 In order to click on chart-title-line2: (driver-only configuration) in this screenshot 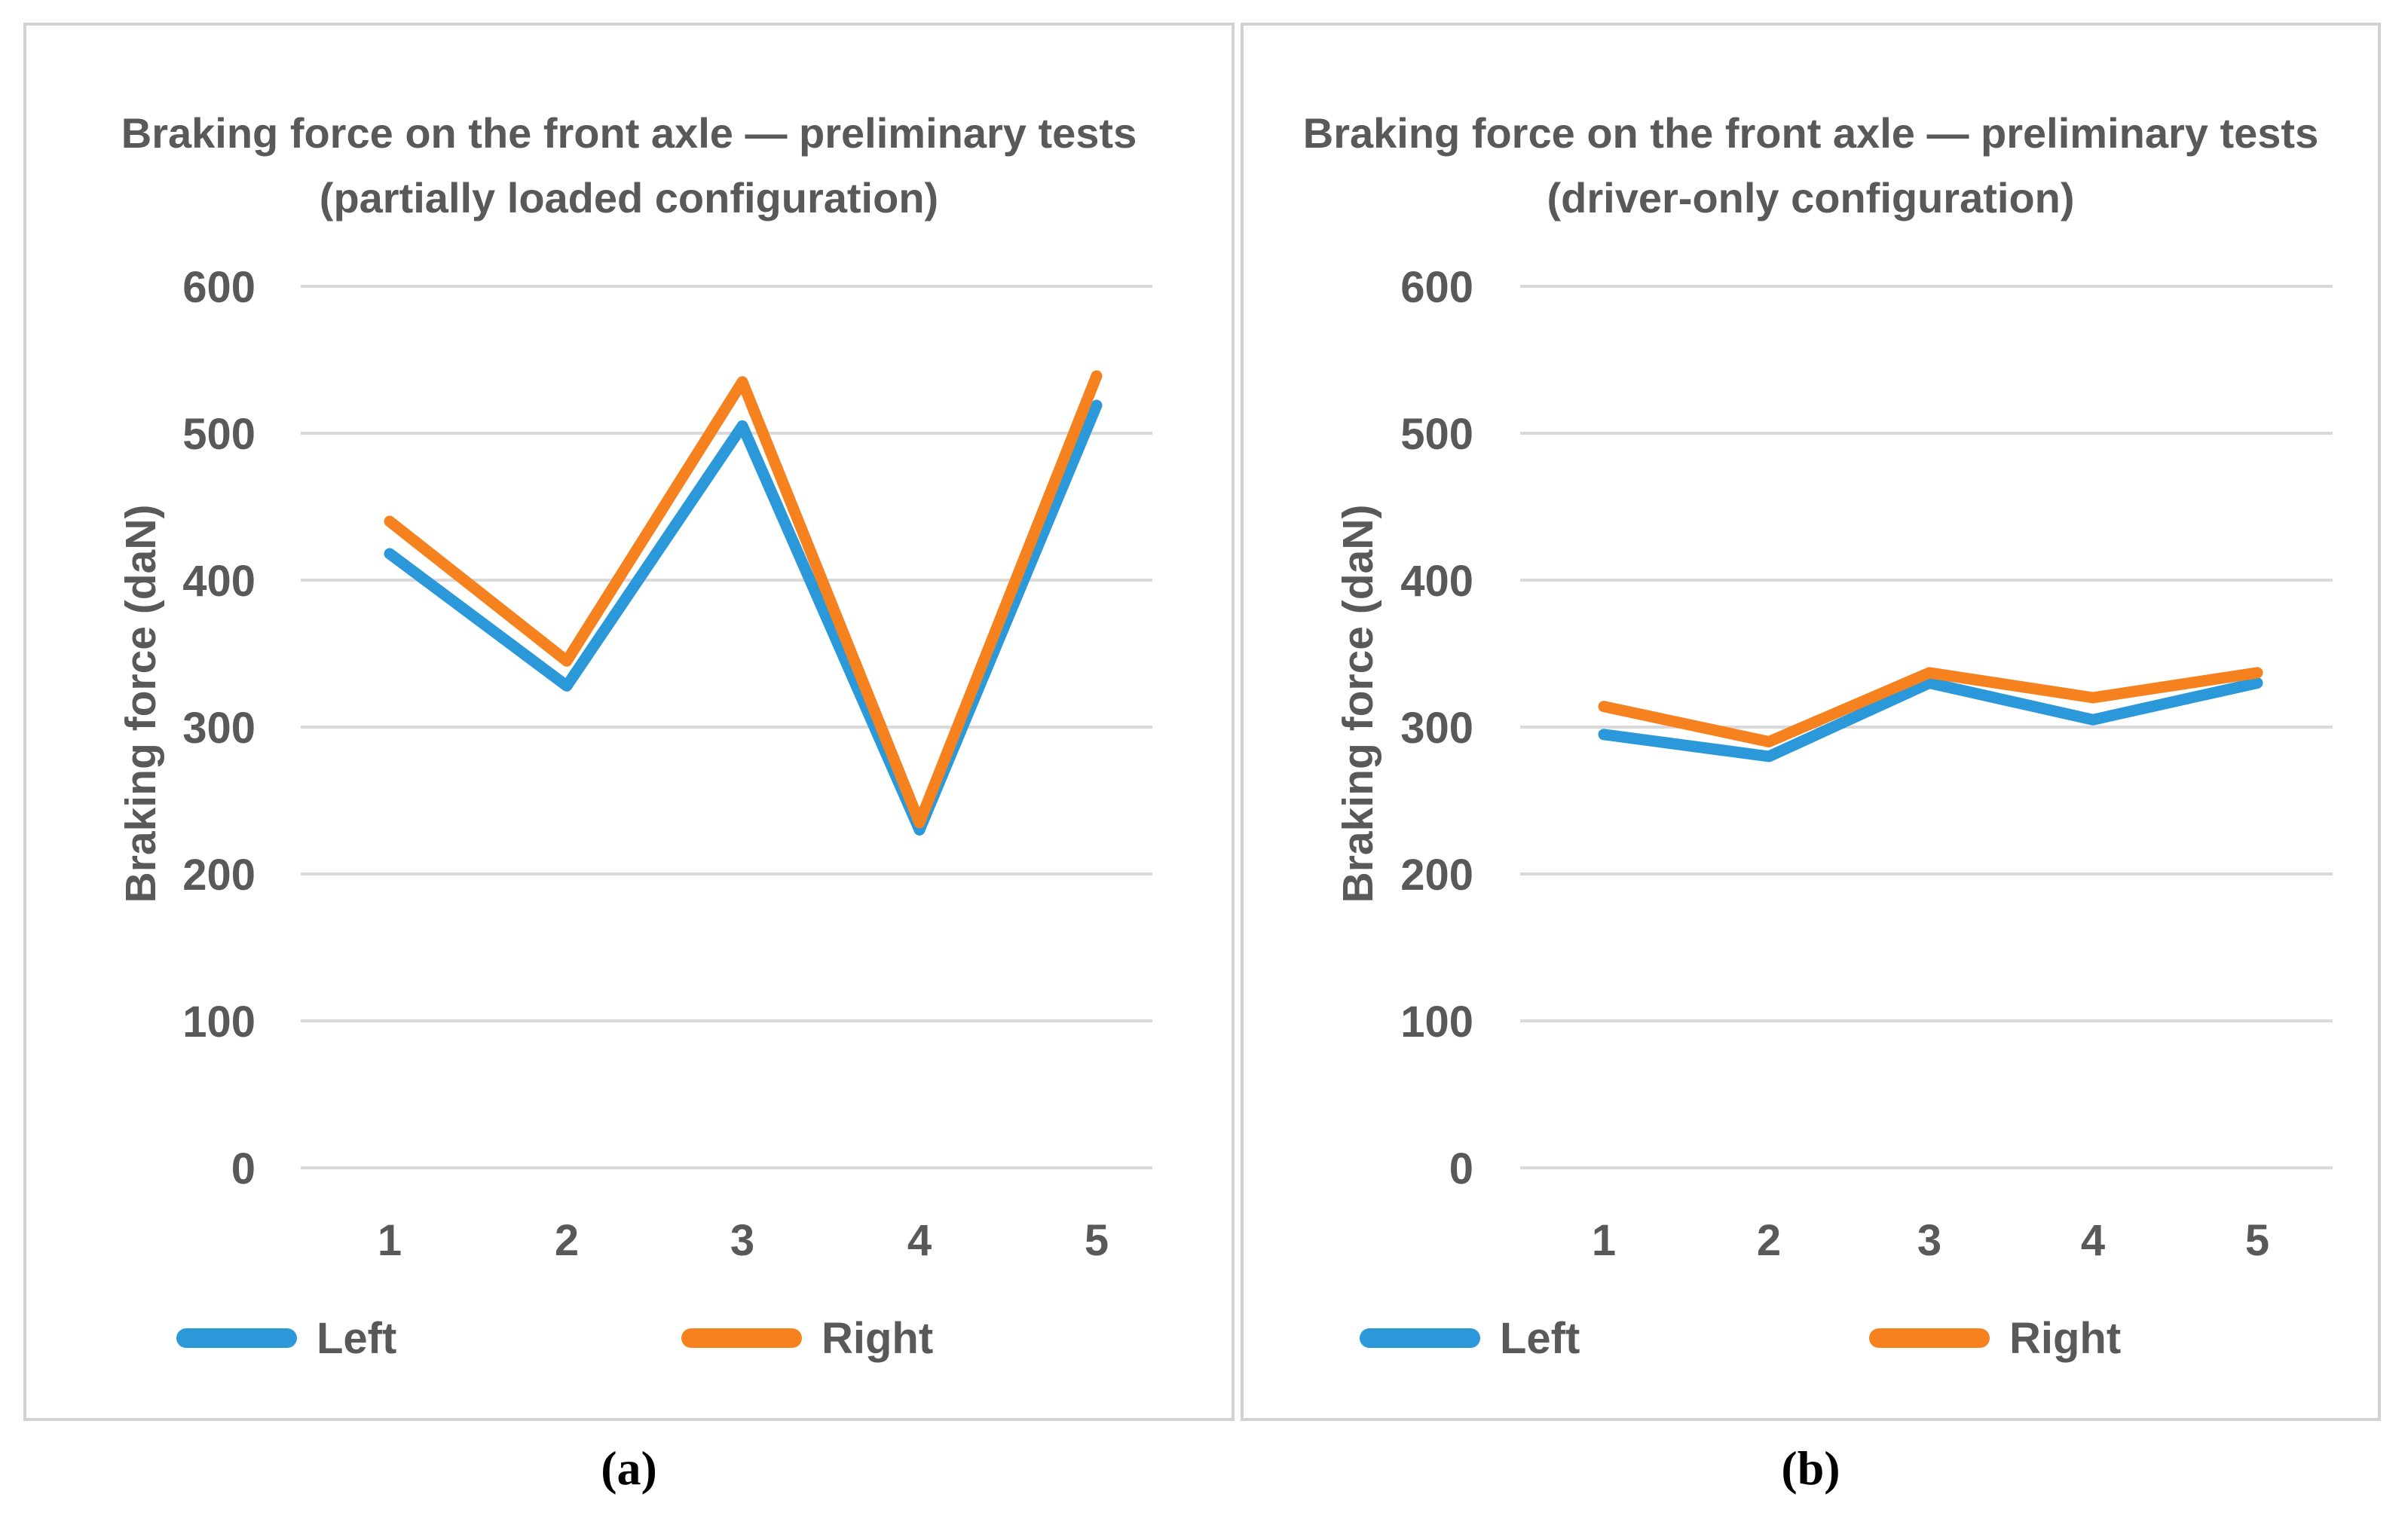, I will do `click(1811, 198)`.